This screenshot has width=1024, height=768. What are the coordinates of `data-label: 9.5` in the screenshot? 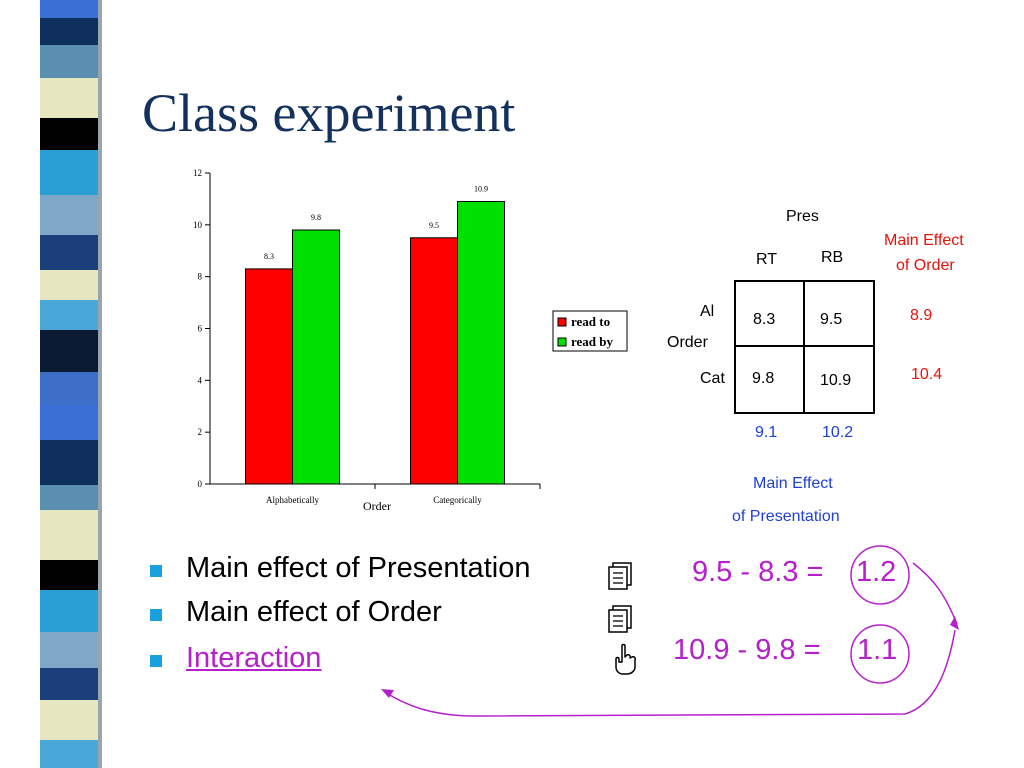 It's located at (434, 225).